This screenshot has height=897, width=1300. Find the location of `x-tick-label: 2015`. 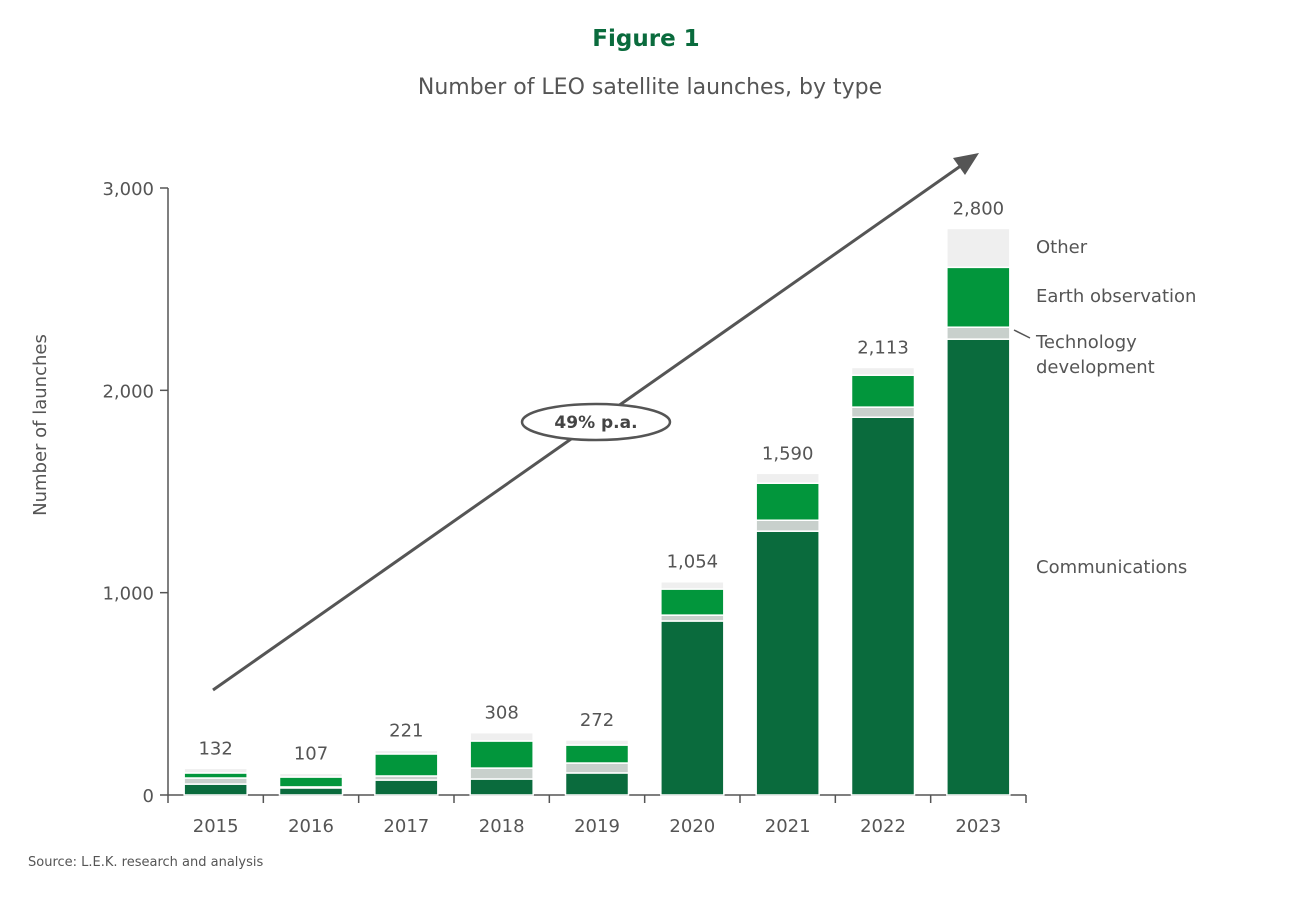

x-tick-label: 2015 is located at coordinates (216, 826).